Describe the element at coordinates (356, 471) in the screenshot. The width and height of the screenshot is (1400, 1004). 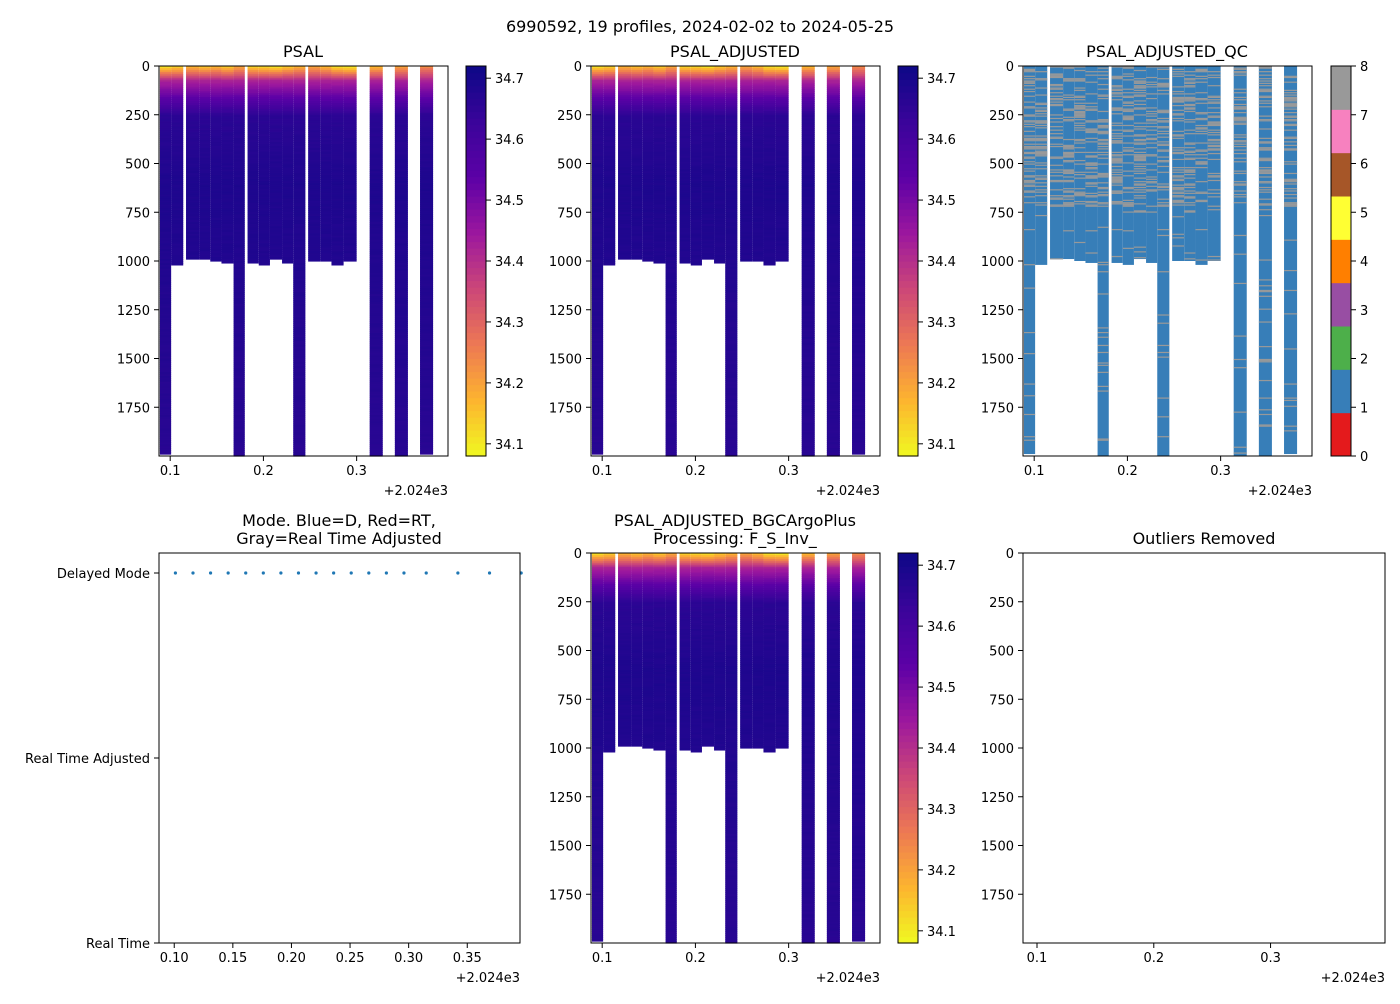
I see `psal-xtick-label: 0.3` at that location.